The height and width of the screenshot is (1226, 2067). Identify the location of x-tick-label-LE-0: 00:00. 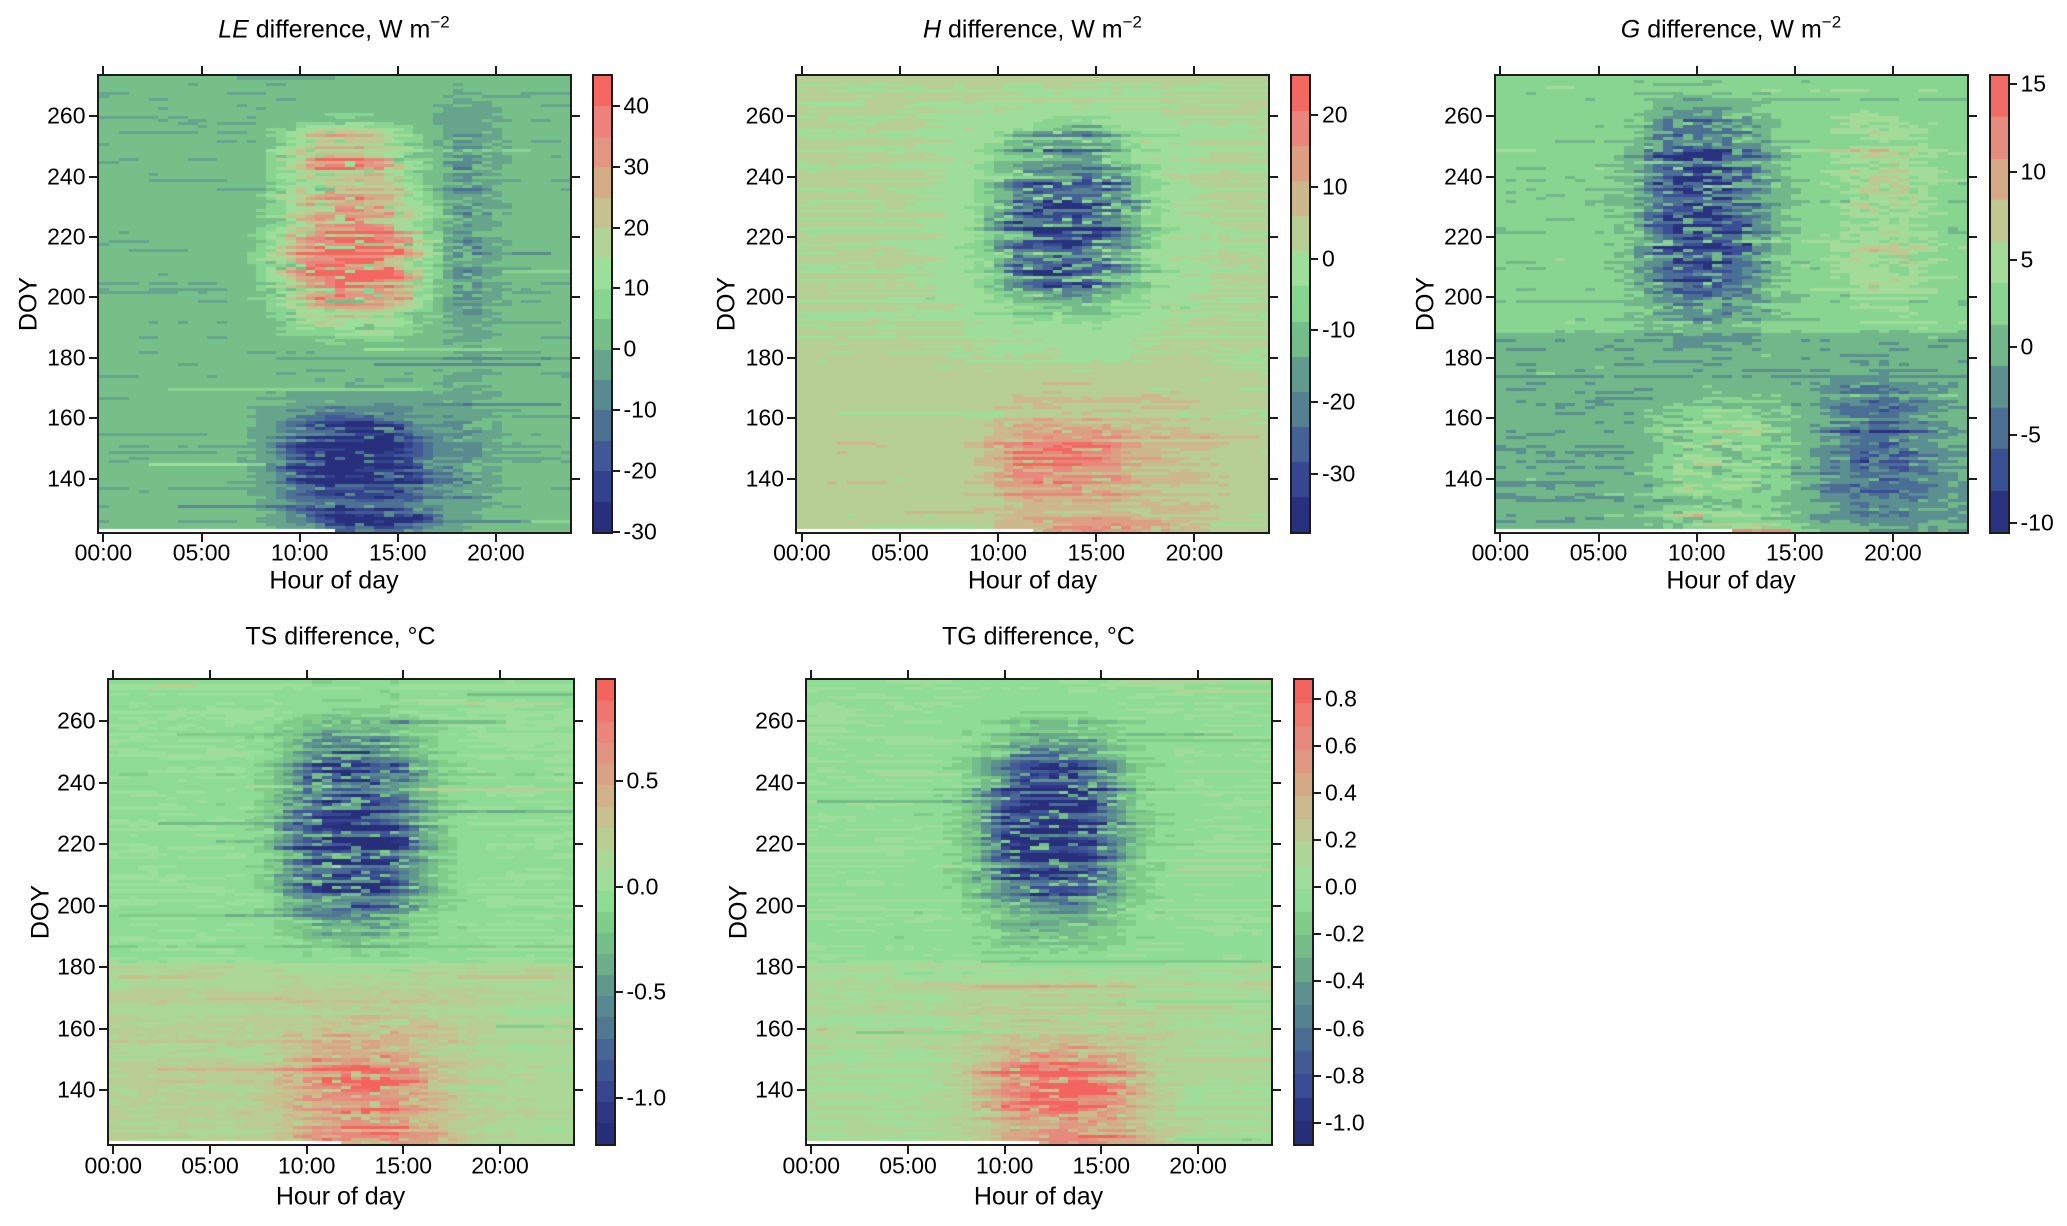
(103, 552).